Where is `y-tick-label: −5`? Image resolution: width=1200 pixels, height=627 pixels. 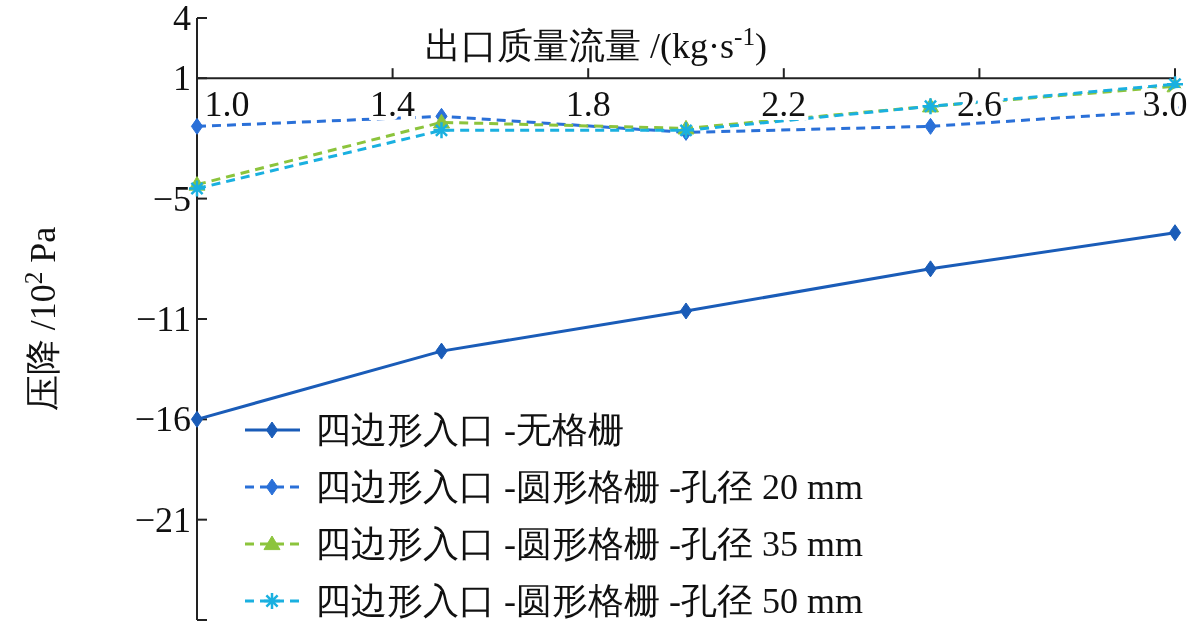 y-tick-label: −5 is located at coordinates (171, 198).